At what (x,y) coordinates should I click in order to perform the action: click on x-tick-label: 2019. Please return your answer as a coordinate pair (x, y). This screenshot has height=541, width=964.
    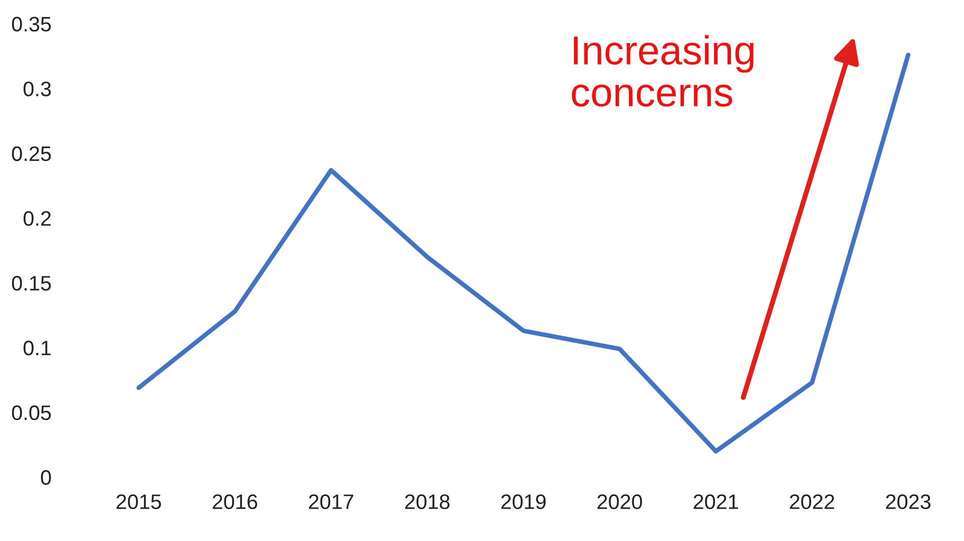
    Looking at the image, I should click on (523, 502).